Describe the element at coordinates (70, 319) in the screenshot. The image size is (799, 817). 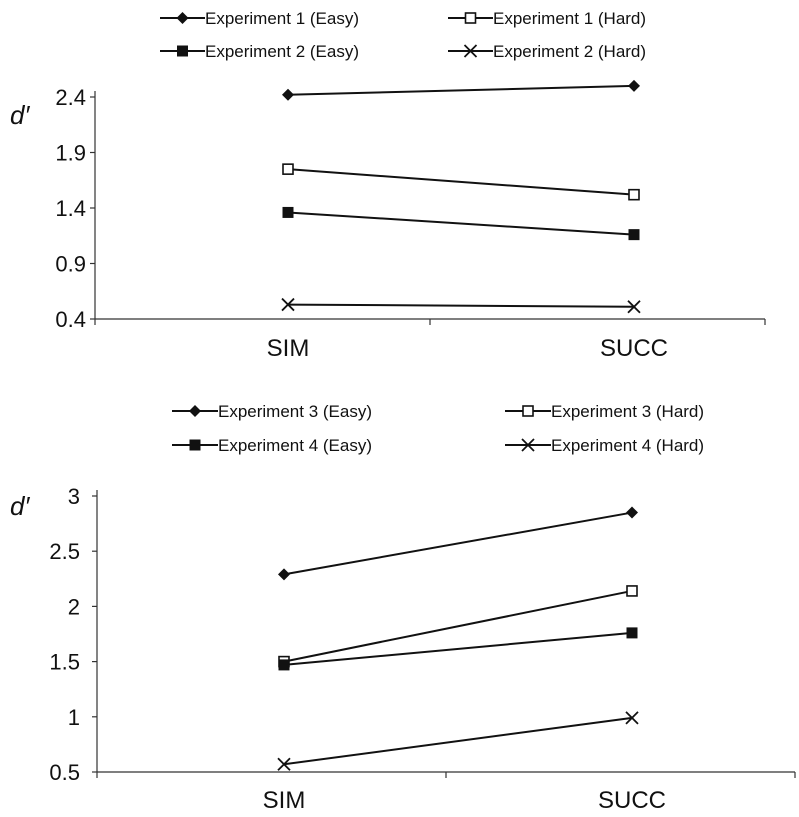
I see `y-tick-label: 0.4` at that location.